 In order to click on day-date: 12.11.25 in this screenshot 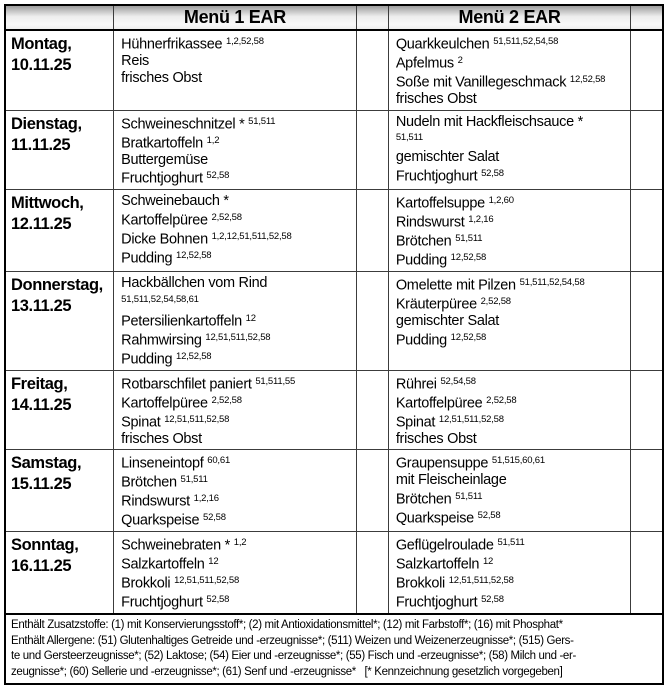, I will do `click(41, 224)`.